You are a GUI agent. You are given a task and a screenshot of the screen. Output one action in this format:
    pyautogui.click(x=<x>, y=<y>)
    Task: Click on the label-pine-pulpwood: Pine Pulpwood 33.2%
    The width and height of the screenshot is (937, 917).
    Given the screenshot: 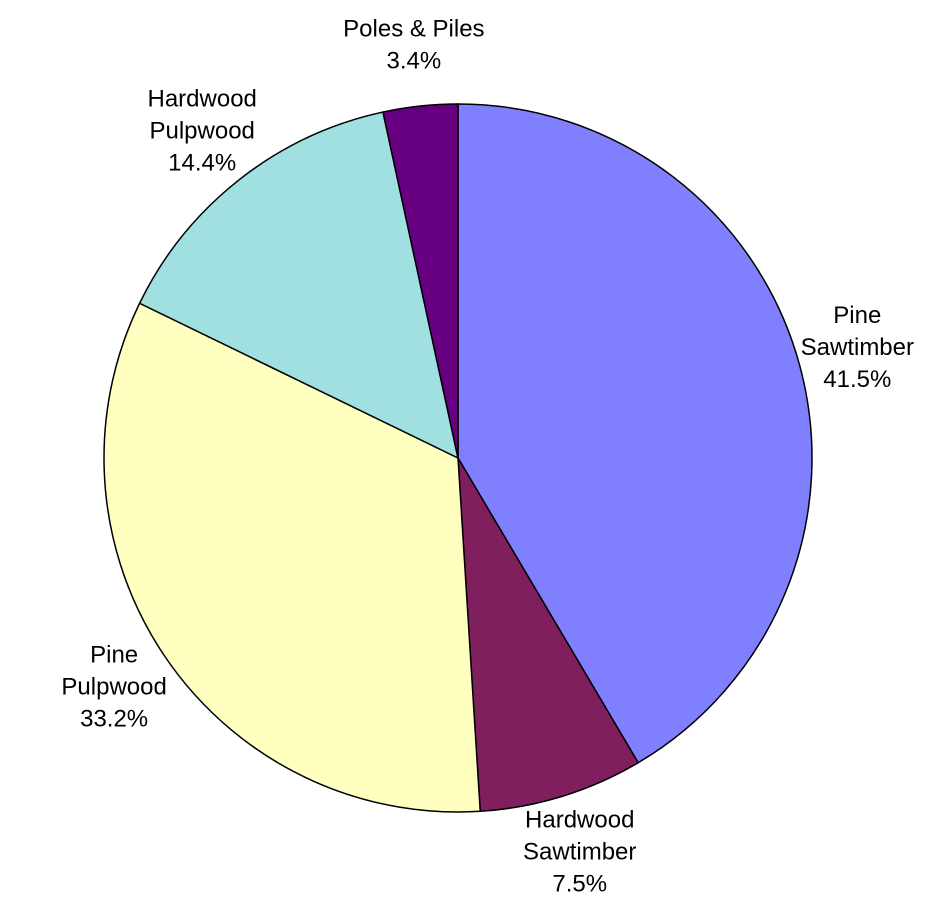 What is the action you would take?
    pyautogui.click(x=113, y=687)
    